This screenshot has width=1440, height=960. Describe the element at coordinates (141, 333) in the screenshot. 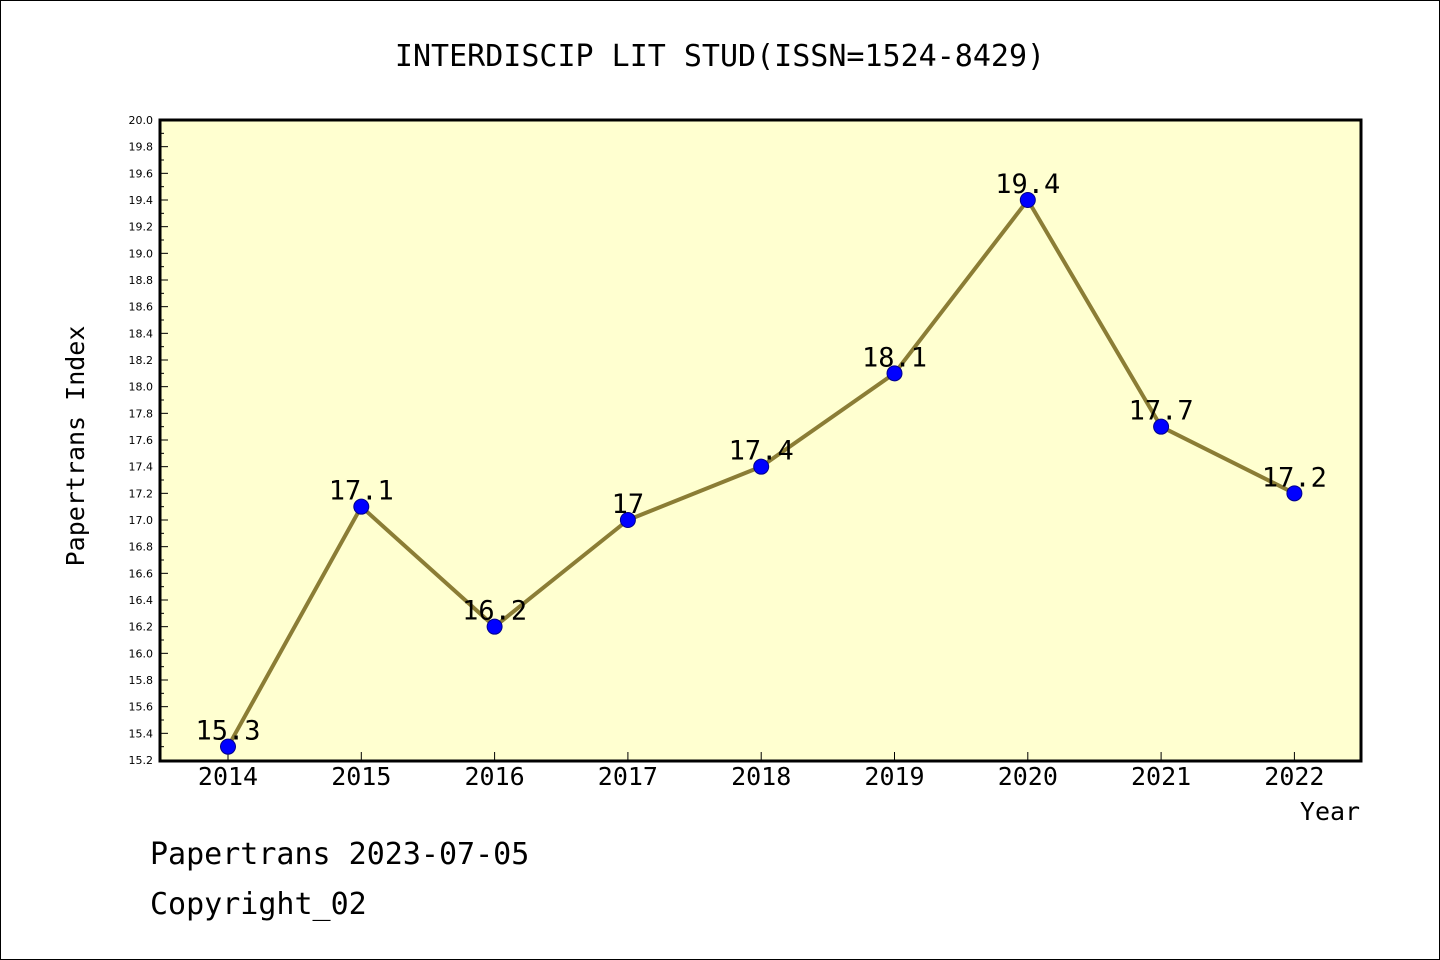

I see `y-tick-label: 18.4` at that location.